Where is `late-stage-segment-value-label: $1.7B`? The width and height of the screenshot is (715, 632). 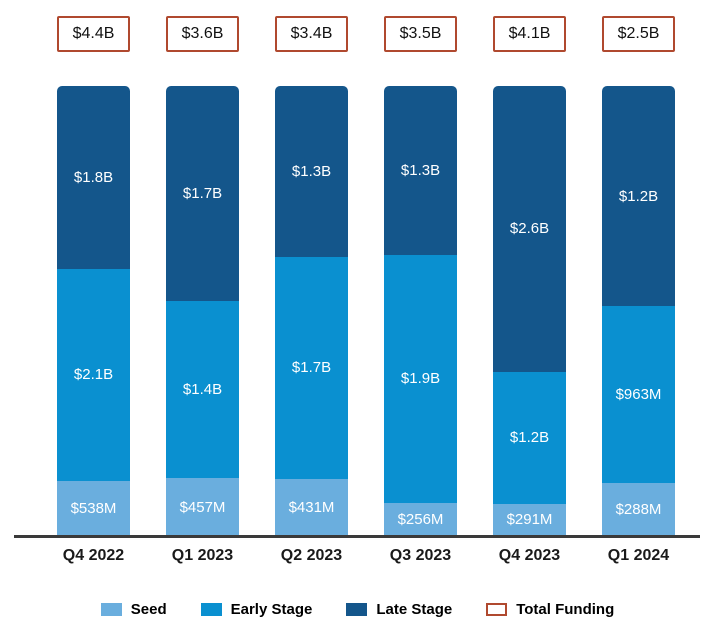 late-stage-segment-value-label: $1.7B is located at coordinates (202, 194).